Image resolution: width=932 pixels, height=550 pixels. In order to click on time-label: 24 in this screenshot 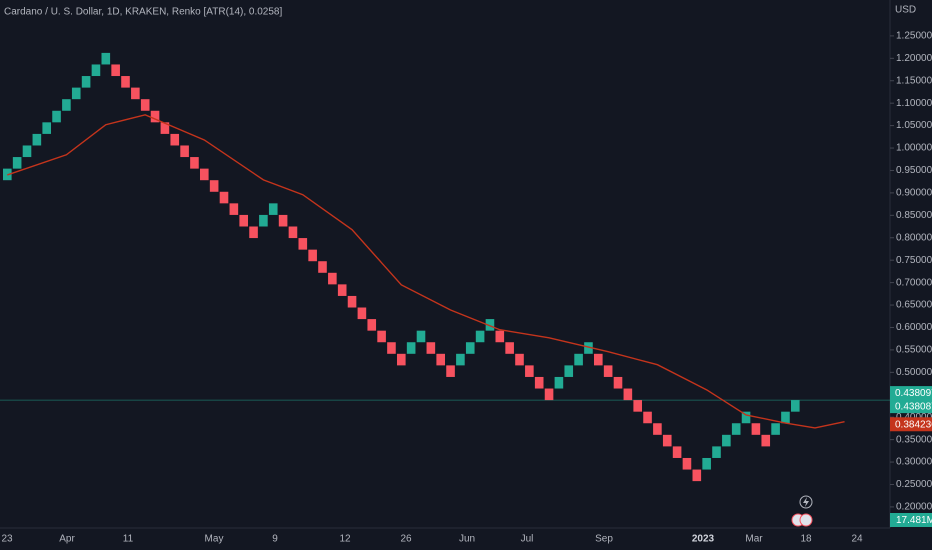, I will do `click(857, 539)`.